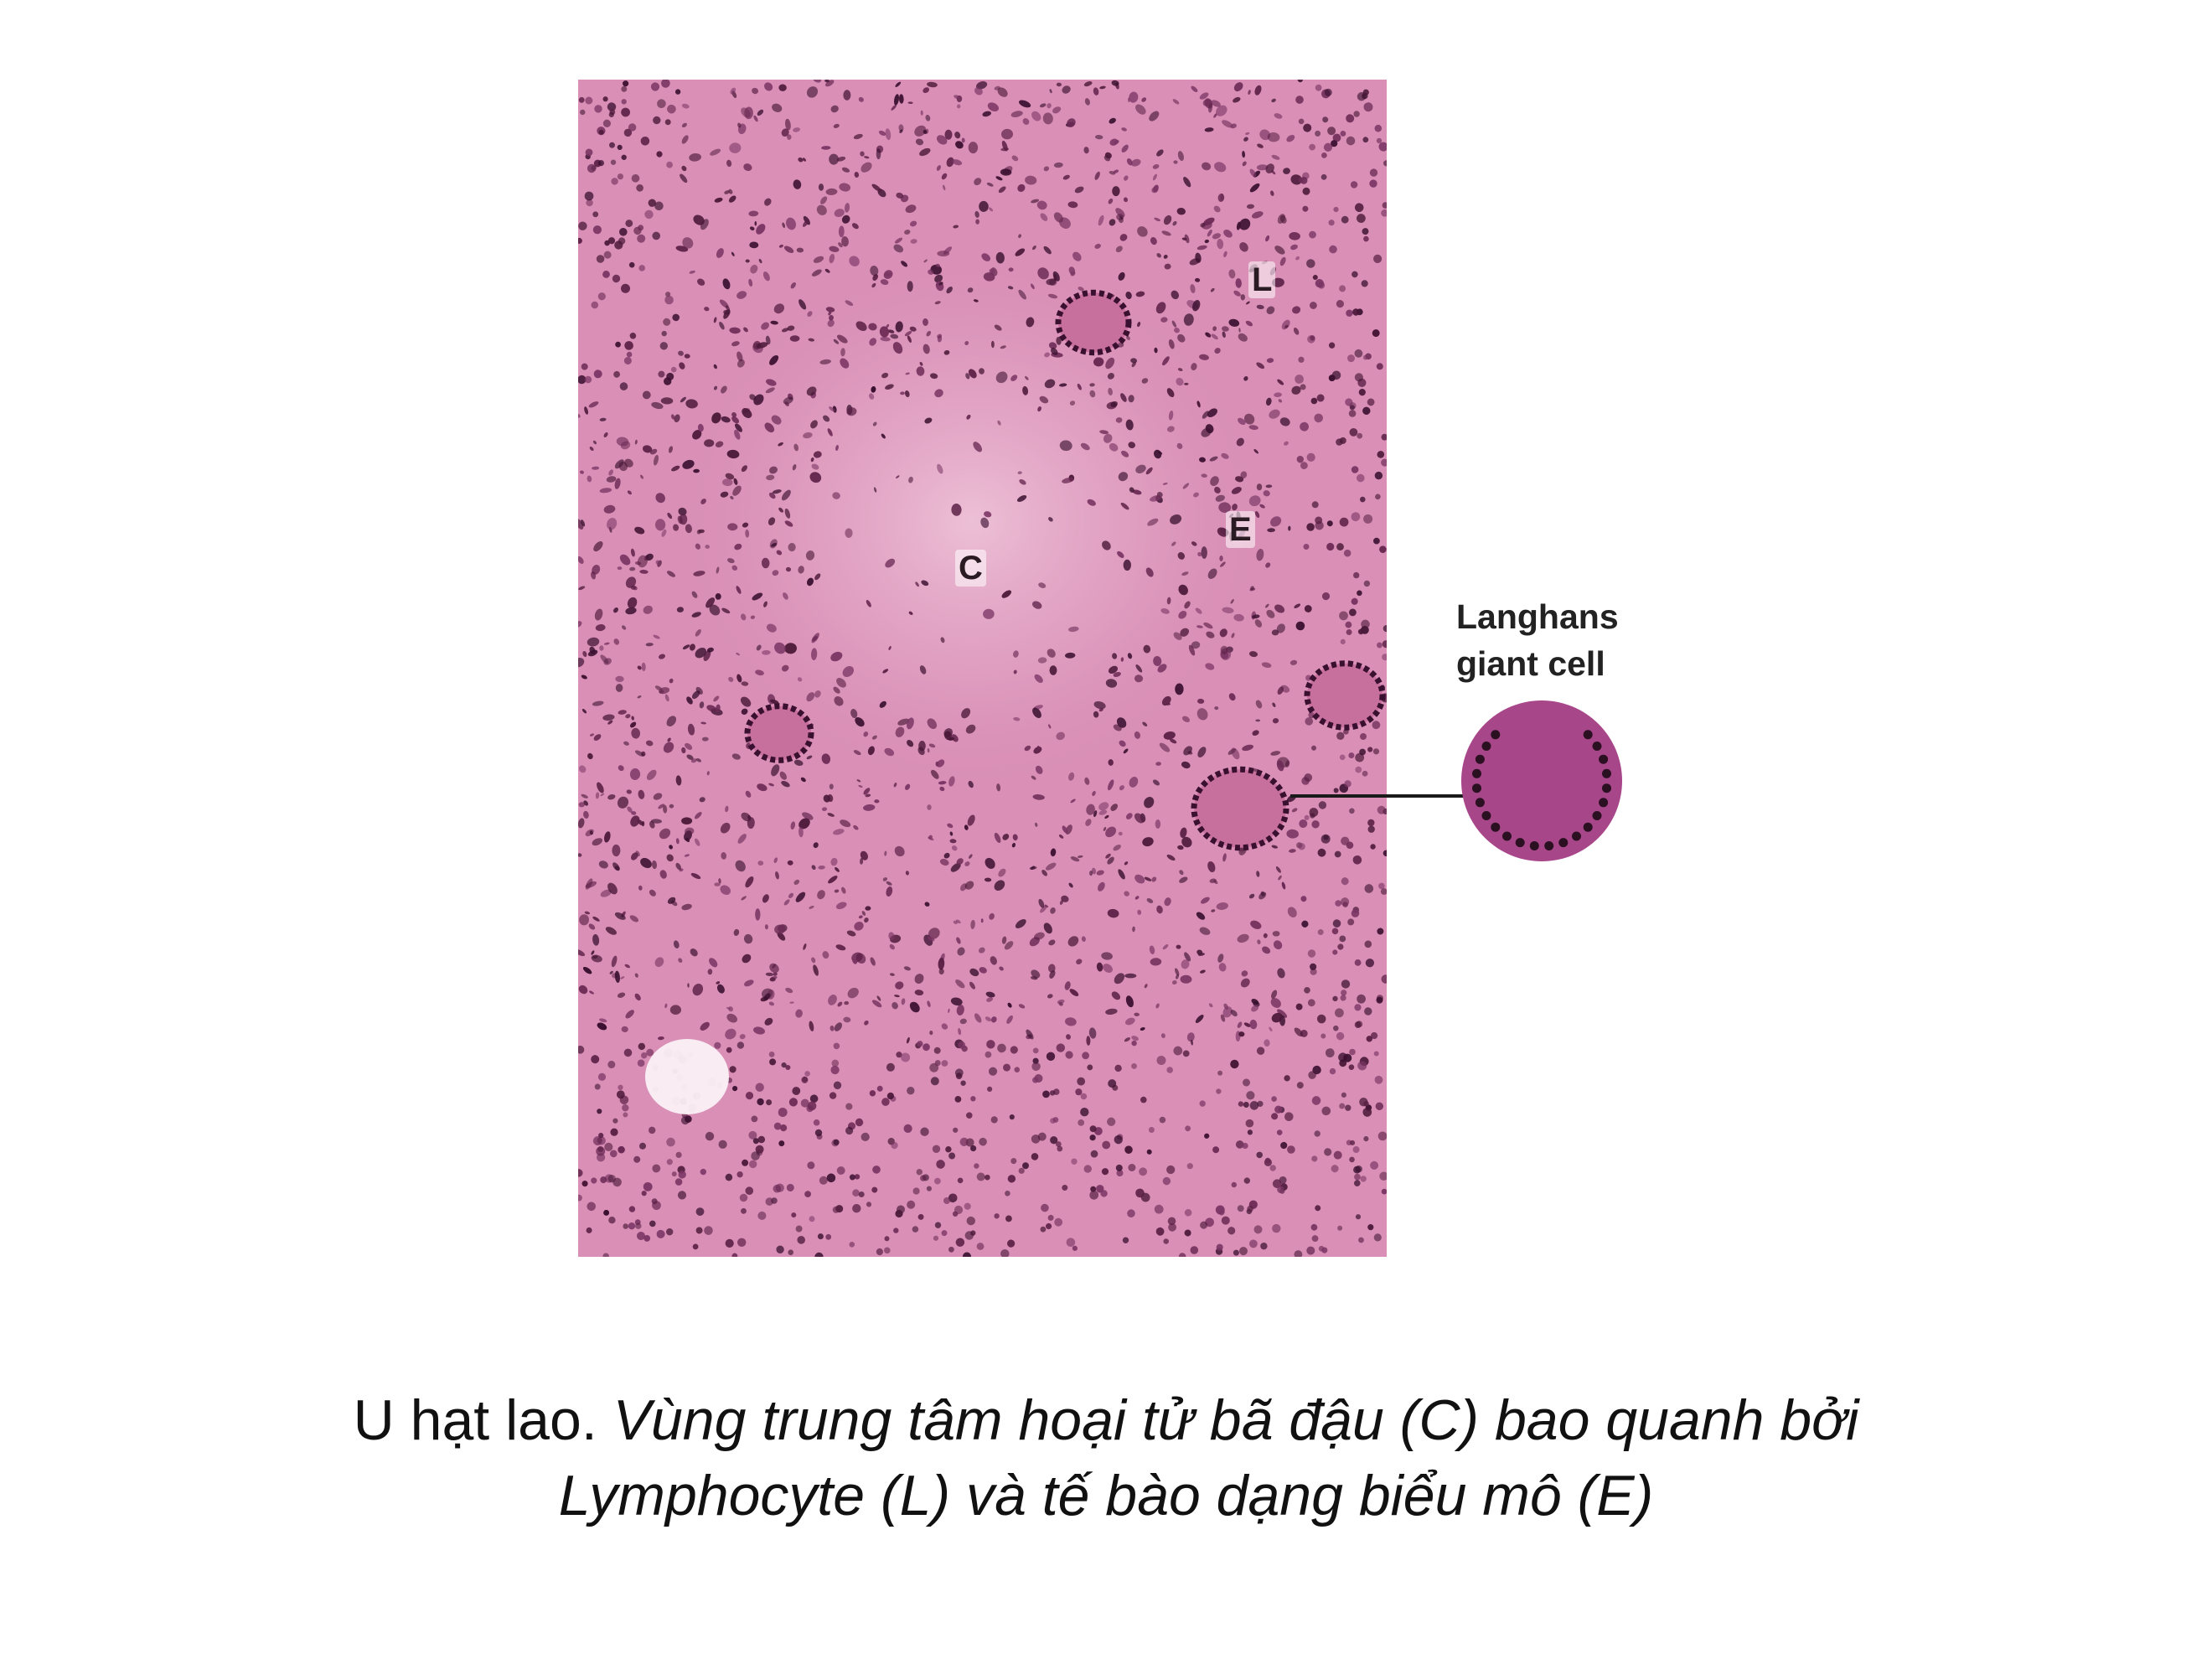  Describe the element at coordinates (1240, 529) in the screenshot. I see `epithelioid-label: E` at that location.